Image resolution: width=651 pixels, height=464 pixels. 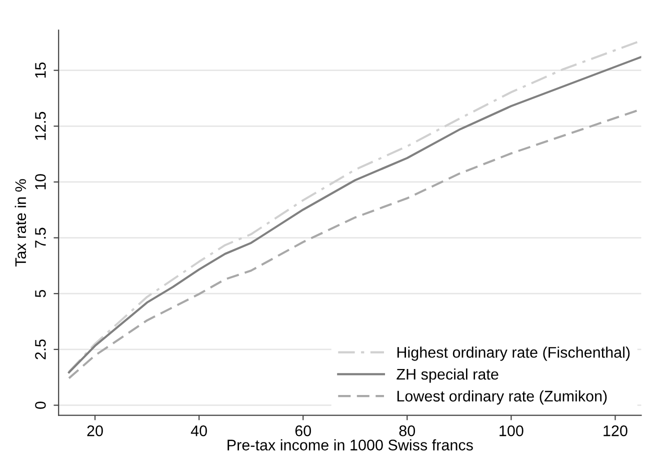 I want to click on y-tick-label: 5, so click(x=40, y=294).